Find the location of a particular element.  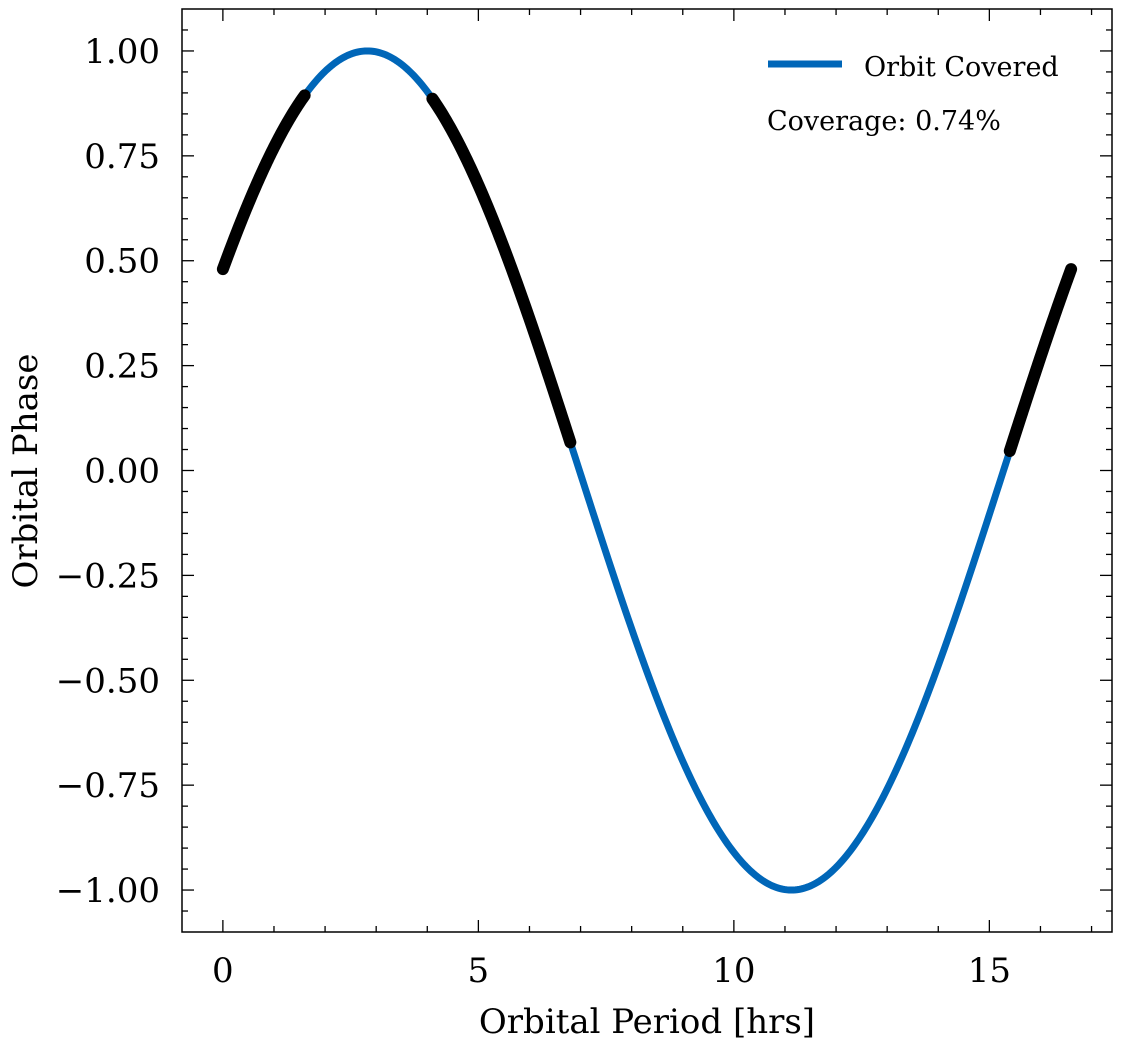

x-tick-label: 0 is located at coordinates (223, 971).